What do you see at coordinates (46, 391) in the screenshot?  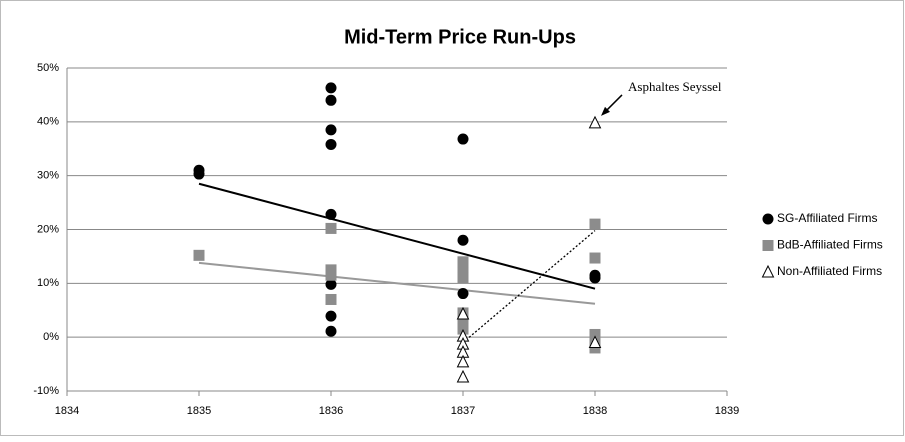 I see `y-tick-label: -10%` at bounding box center [46, 391].